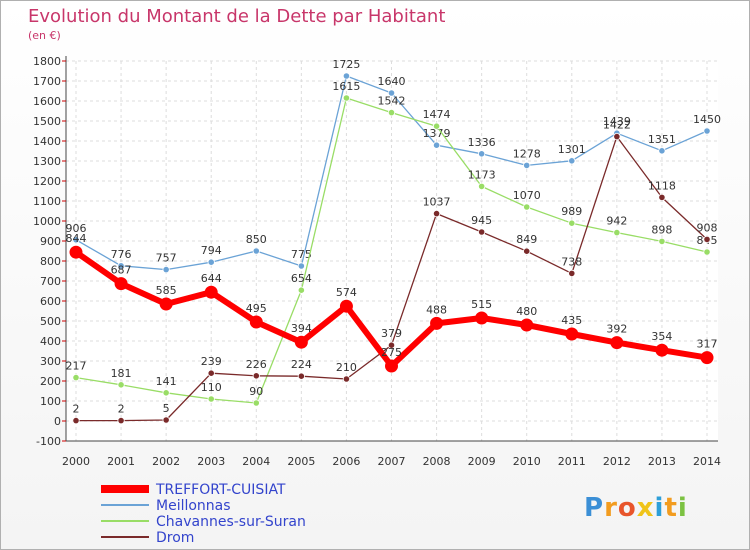 This screenshot has height=550, width=750. What do you see at coordinates (301, 278) in the screenshot?
I see `data-label: 654` at bounding box center [301, 278].